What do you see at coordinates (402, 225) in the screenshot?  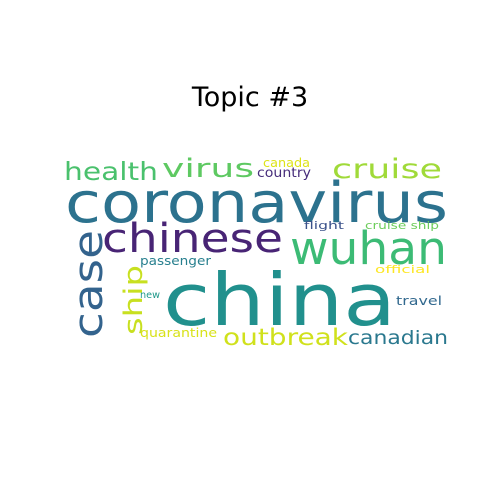 I see `word-cruise-ship: cruise ship` at bounding box center [402, 225].